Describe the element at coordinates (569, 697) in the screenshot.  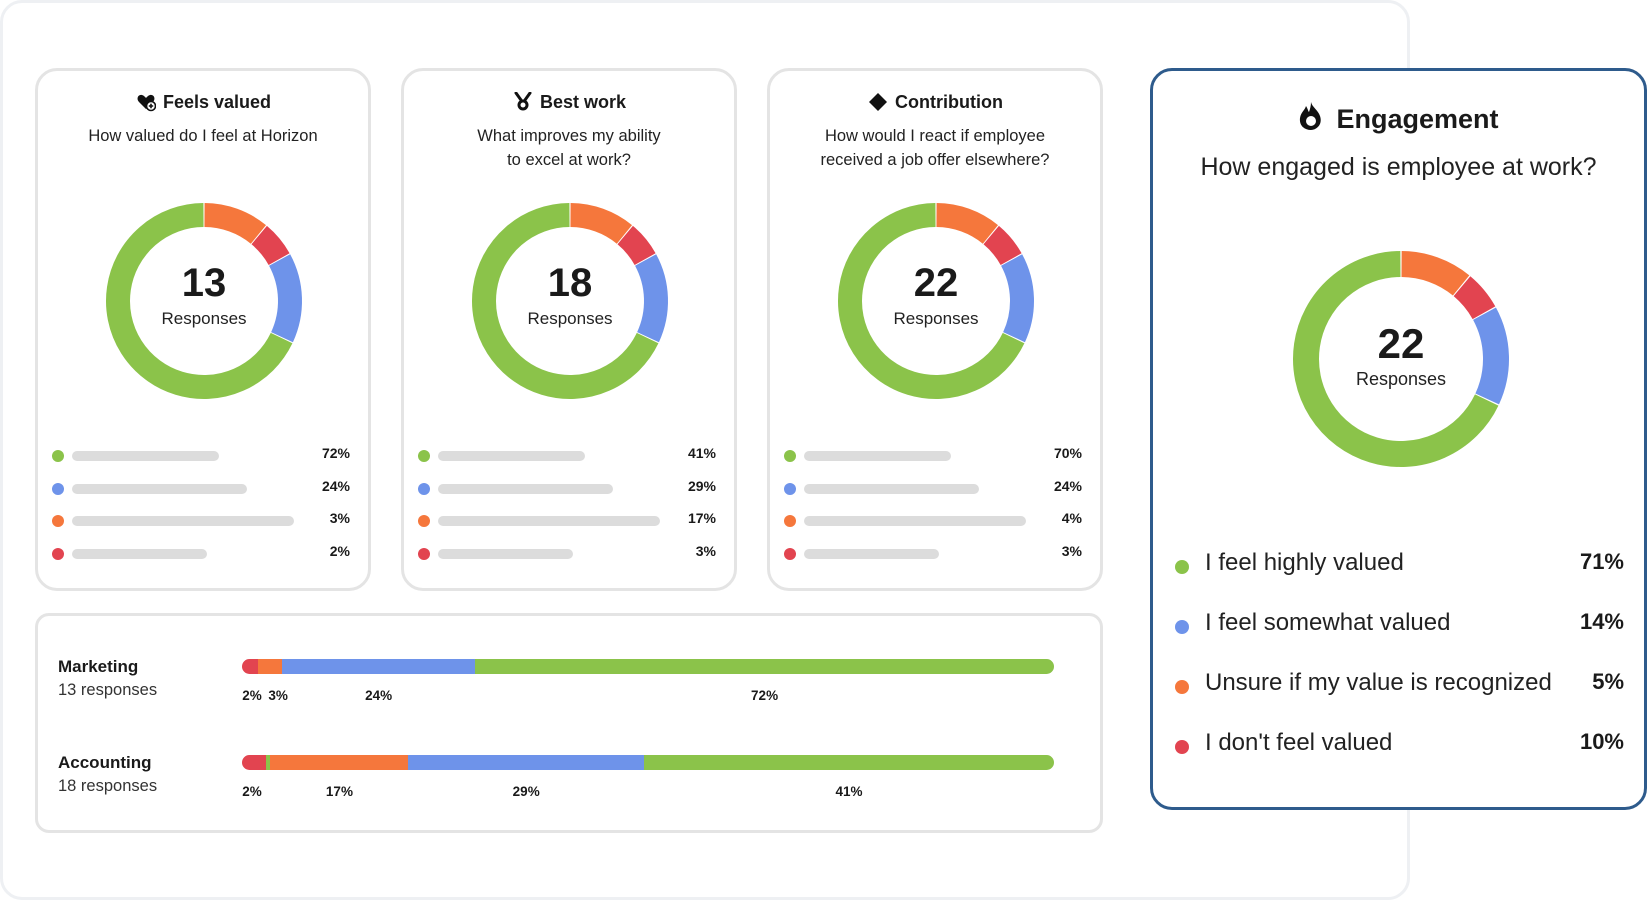
I see `department-row-marketing: Marketing 13 responses 2% 3% 24% 72%` at that location.